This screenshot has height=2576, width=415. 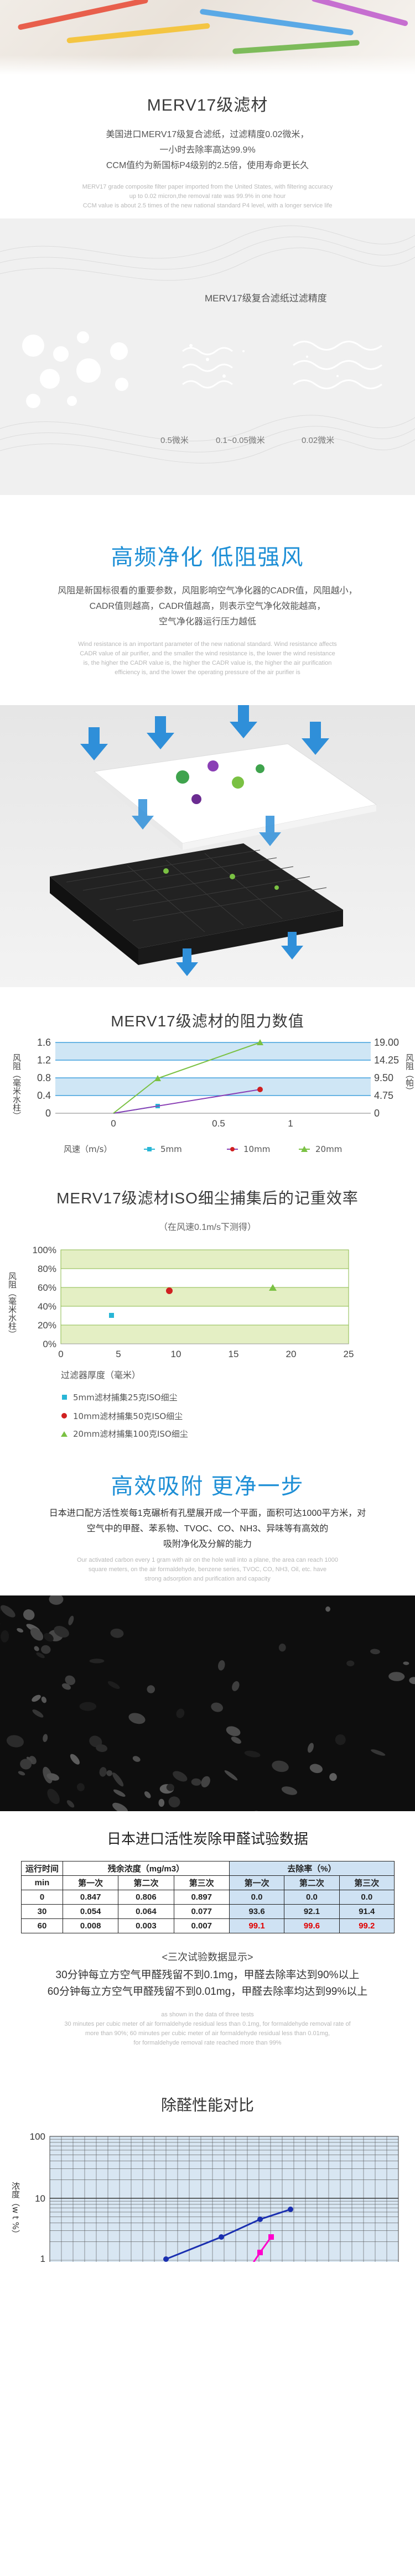 What do you see at coordinates (42, 1911) in the screenshot?
I see `cell-time: 30` at bounding box center [42, 1911].